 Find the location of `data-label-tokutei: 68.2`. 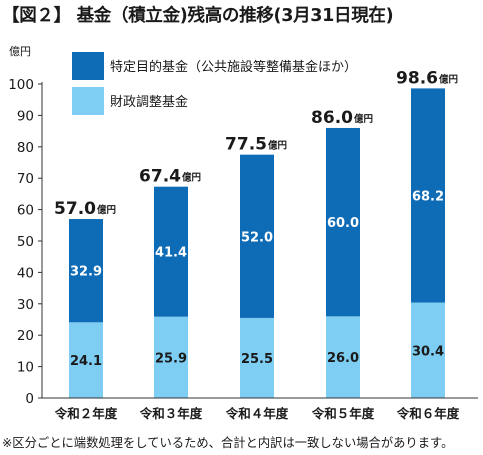

data-label-tokutei: 68.2 is located at coordinates (428, 196).